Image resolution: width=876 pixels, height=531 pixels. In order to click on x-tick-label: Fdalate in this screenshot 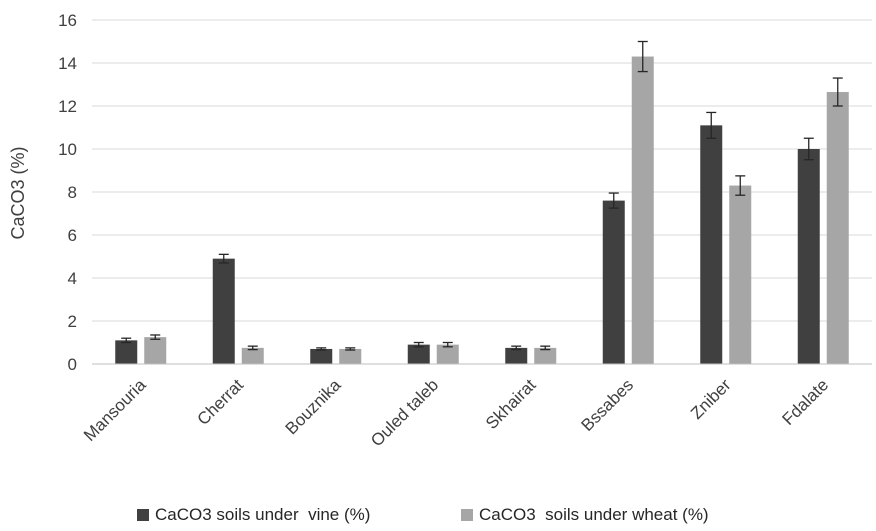, I will do `click(806, 402)`.